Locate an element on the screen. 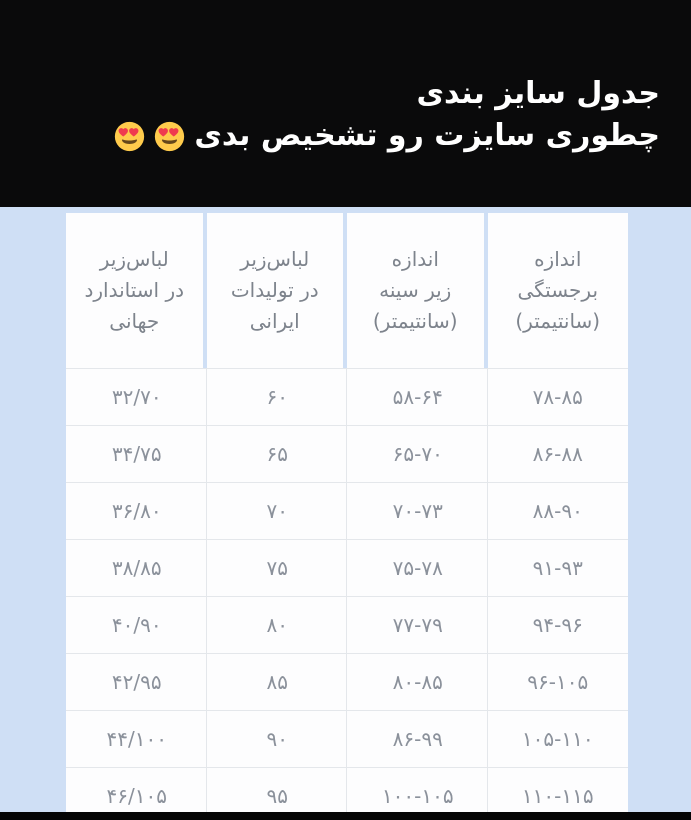 The height and width of the screenshot is (820, 691). data-cell-r5-c2: ۸۵ is located at coordinates (276, 681).